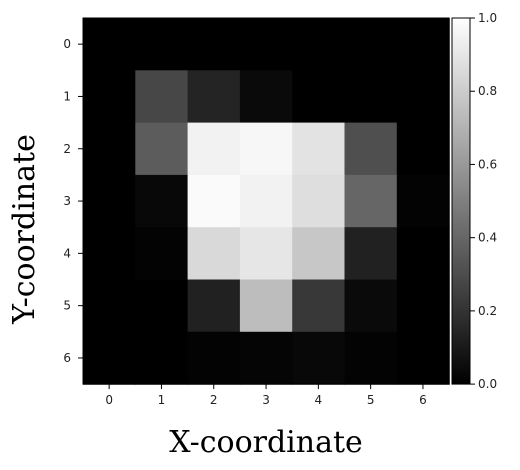  What do you see at coordinates (266, 400) in the screenshot?
I see `x-tick-label-3: 3` at bounding box center [266, 400].